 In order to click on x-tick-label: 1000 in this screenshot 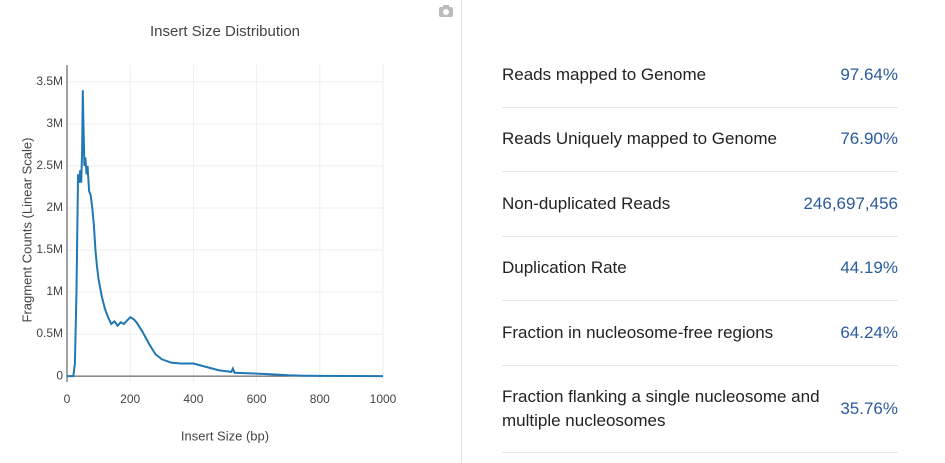, I will do `click(383, 399)`.